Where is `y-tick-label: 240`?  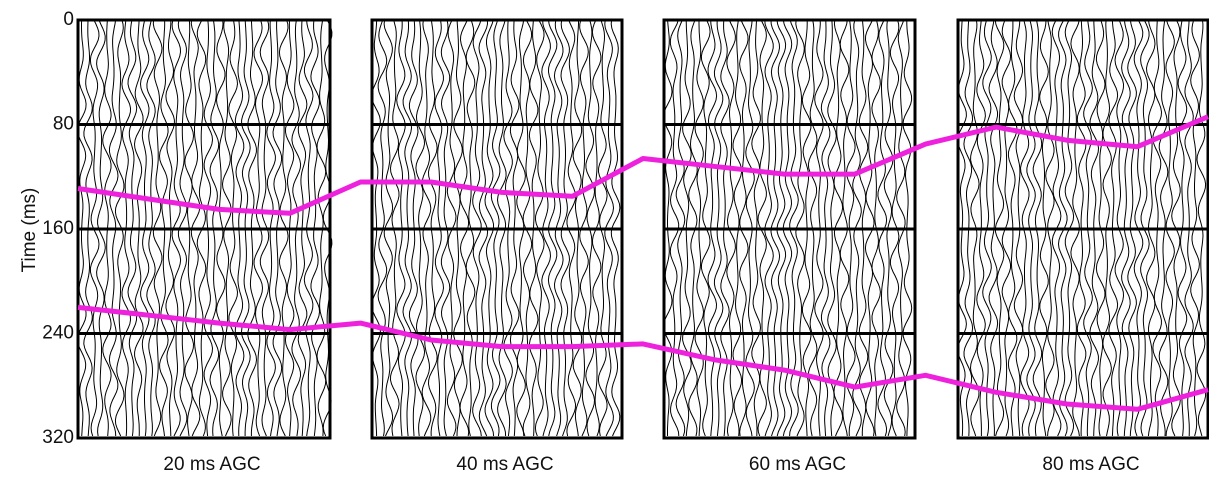 y-tick-label: 240 is located at coordinates (58, 333).